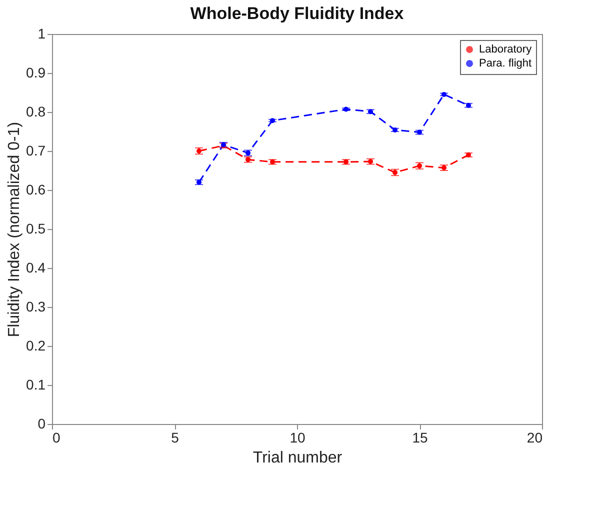  What do you see at coordinates (534, 438) in the screenshot?
I see `x-tick-label: 20` at bounding box center [534, 438].